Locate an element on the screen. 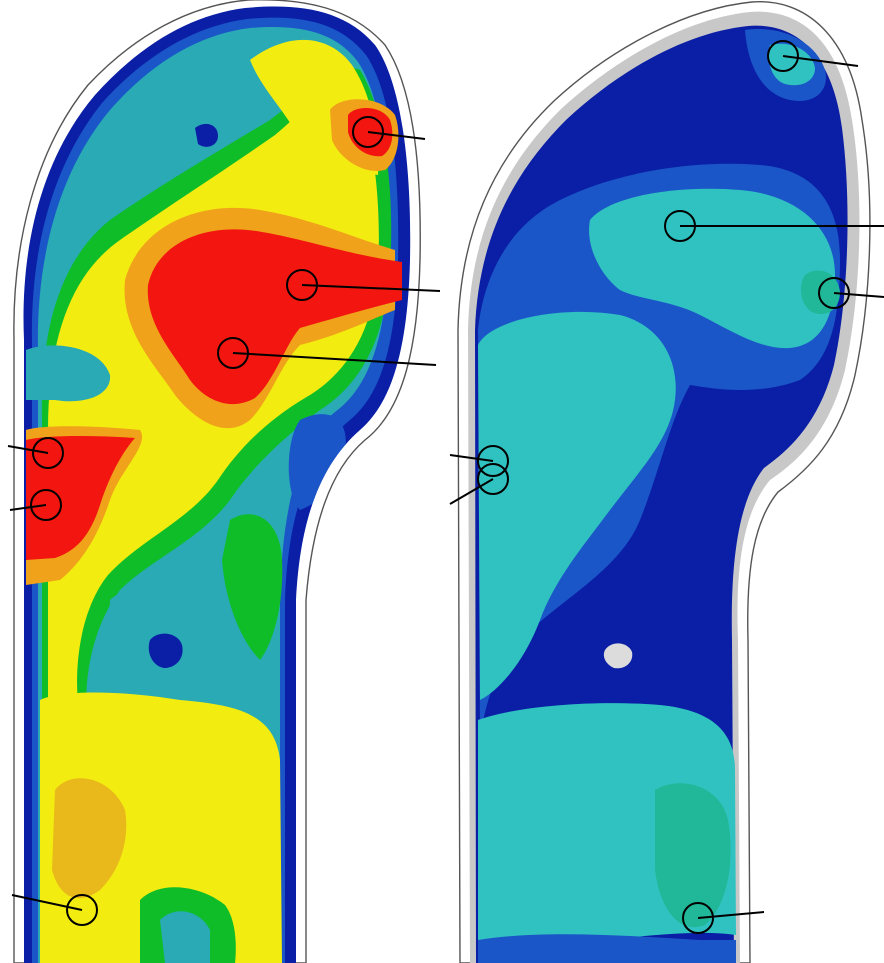 The image size is (884, 963). left-zone-cool-heel is located at coordinates (185, 937).